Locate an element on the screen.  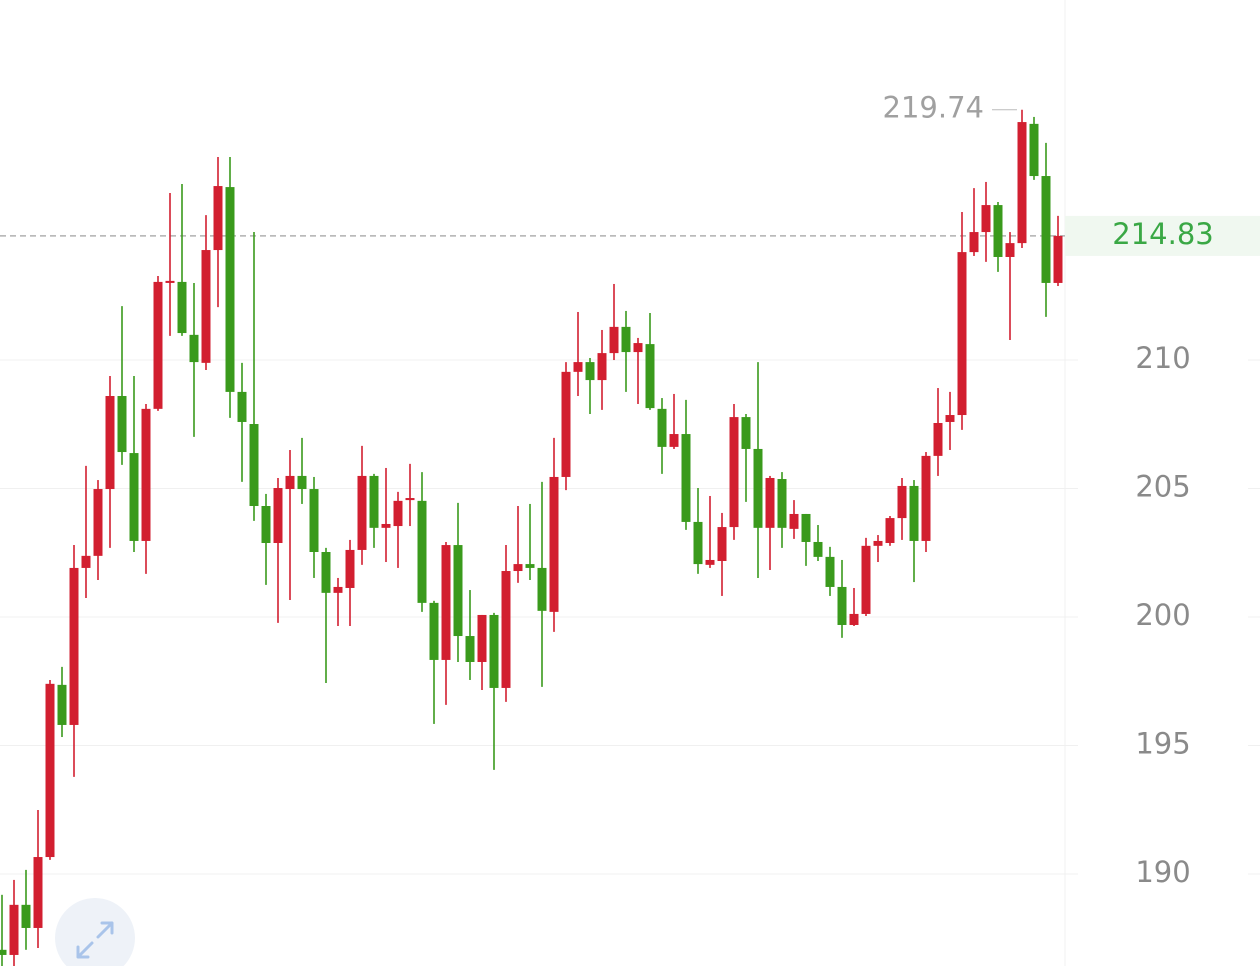
fullscreen-circle is located at coordinates (95, 932).